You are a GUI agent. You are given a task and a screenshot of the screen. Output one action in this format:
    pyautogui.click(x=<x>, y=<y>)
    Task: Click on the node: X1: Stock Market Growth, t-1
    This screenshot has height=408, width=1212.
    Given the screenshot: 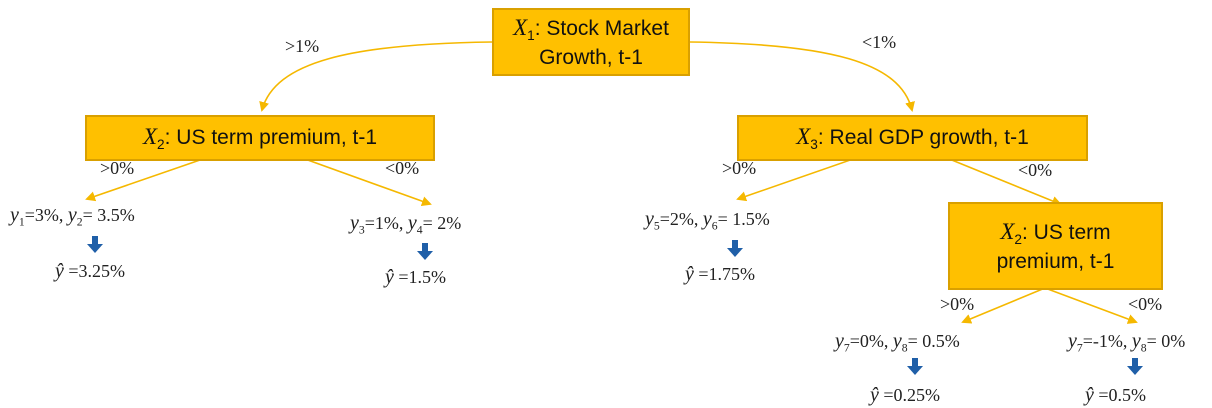 What is the action you would take?
    pyautogui.click(x=591, y=42)
    